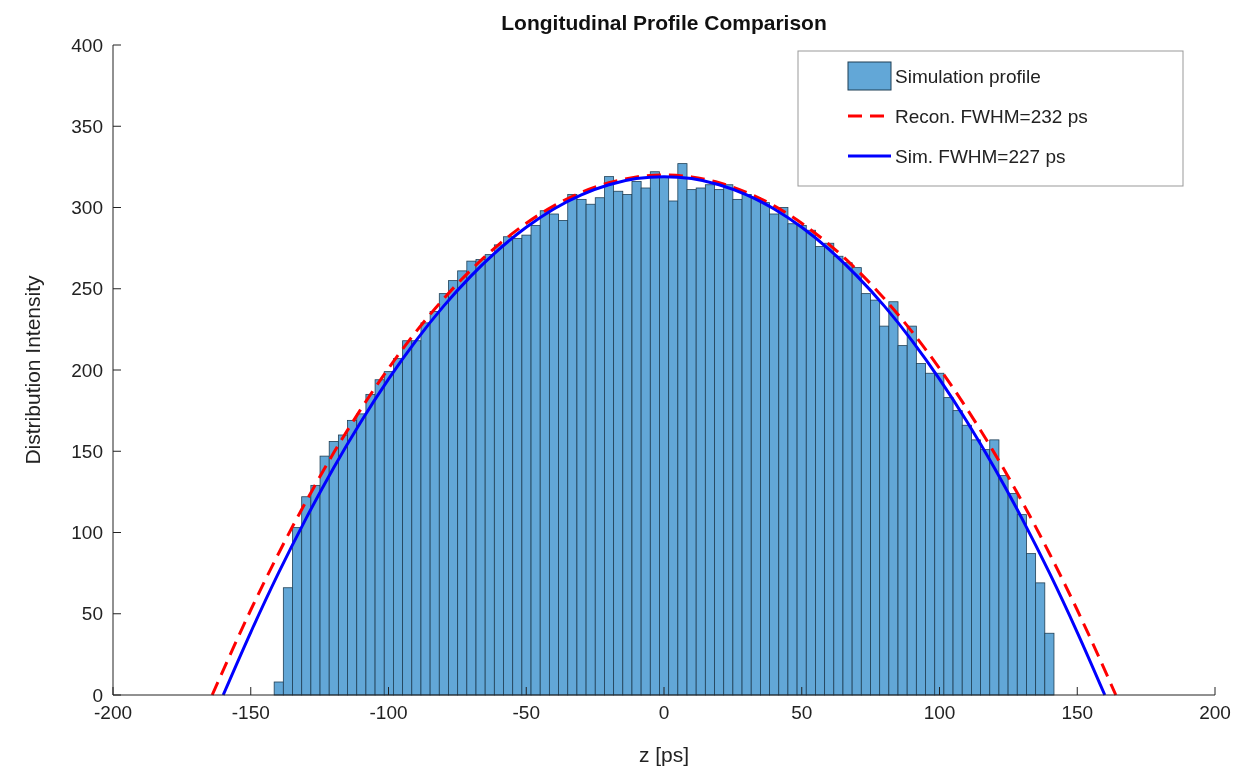  Describe the element at coordinates (526, 712) in the screenshot. I see `x-tick-label: -50` at that location.